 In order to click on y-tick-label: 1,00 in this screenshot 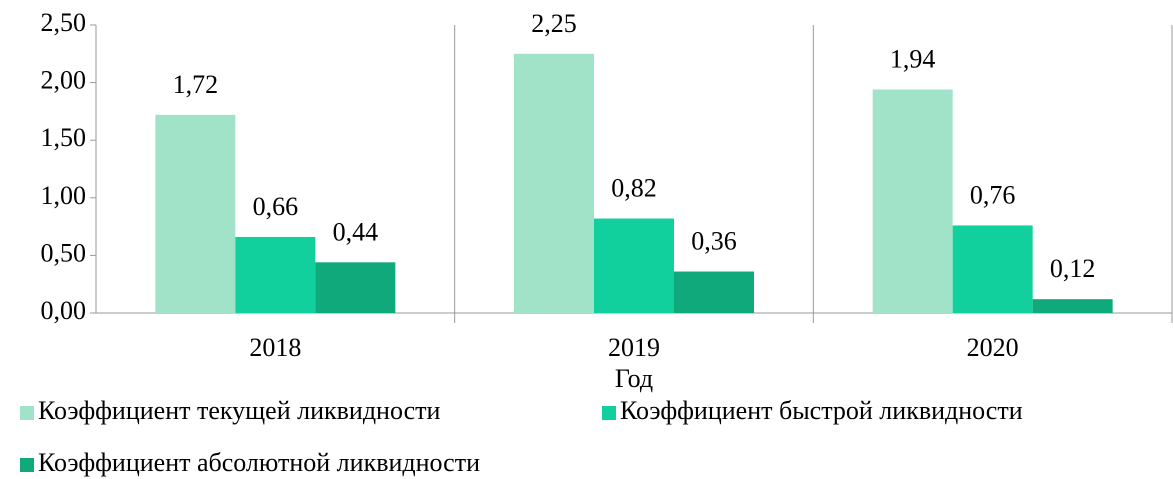, I will do `click(64, 195)`.